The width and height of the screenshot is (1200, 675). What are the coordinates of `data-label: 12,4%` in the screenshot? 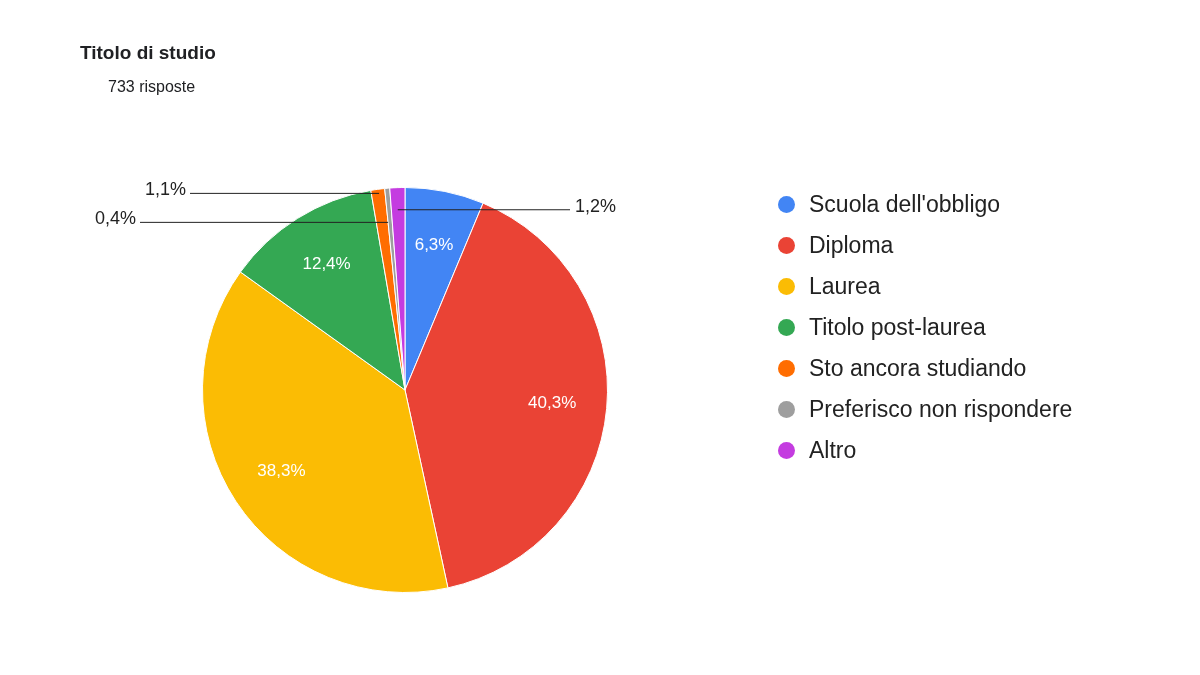 It's located at (326, 264).